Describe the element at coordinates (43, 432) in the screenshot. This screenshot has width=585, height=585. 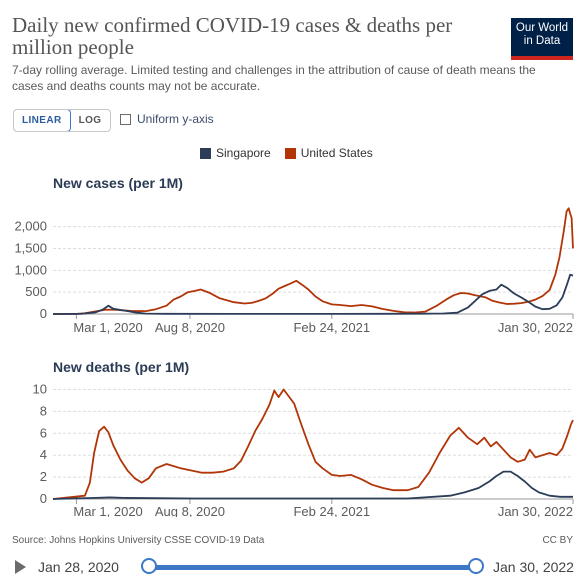
I see `y-tick-label-deaths-6: 6` at that location.